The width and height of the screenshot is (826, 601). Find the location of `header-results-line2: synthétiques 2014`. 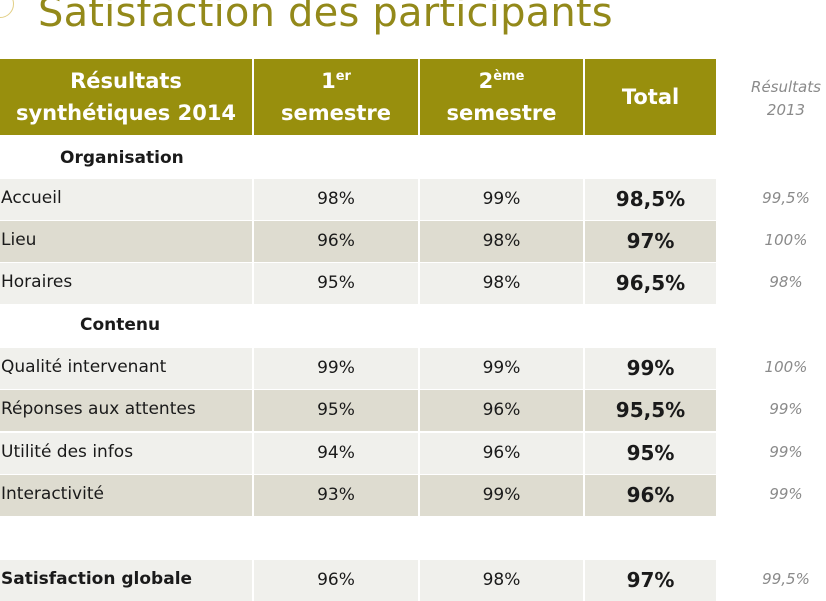

header-results-line2: synthétiques 2014 is located at coordinates (126, 113).